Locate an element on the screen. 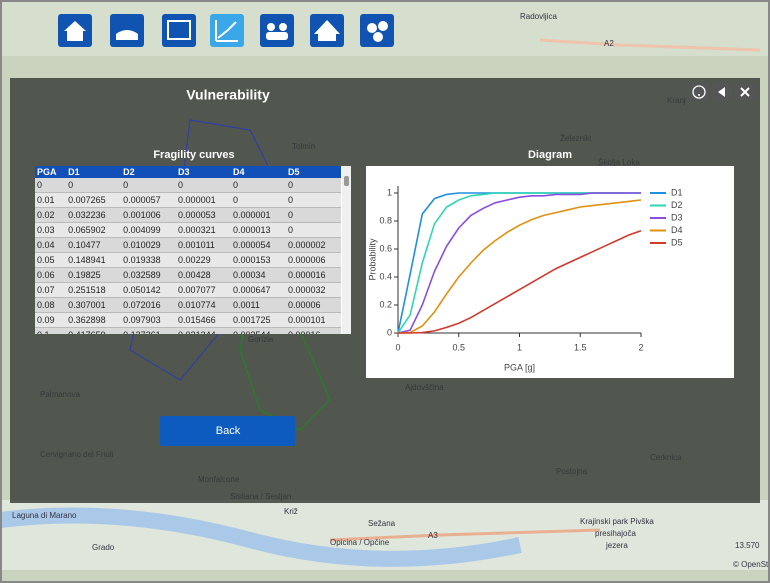 This screenshot has width=770, height=583. column-header: D4 is located at coordinates (258, 172).